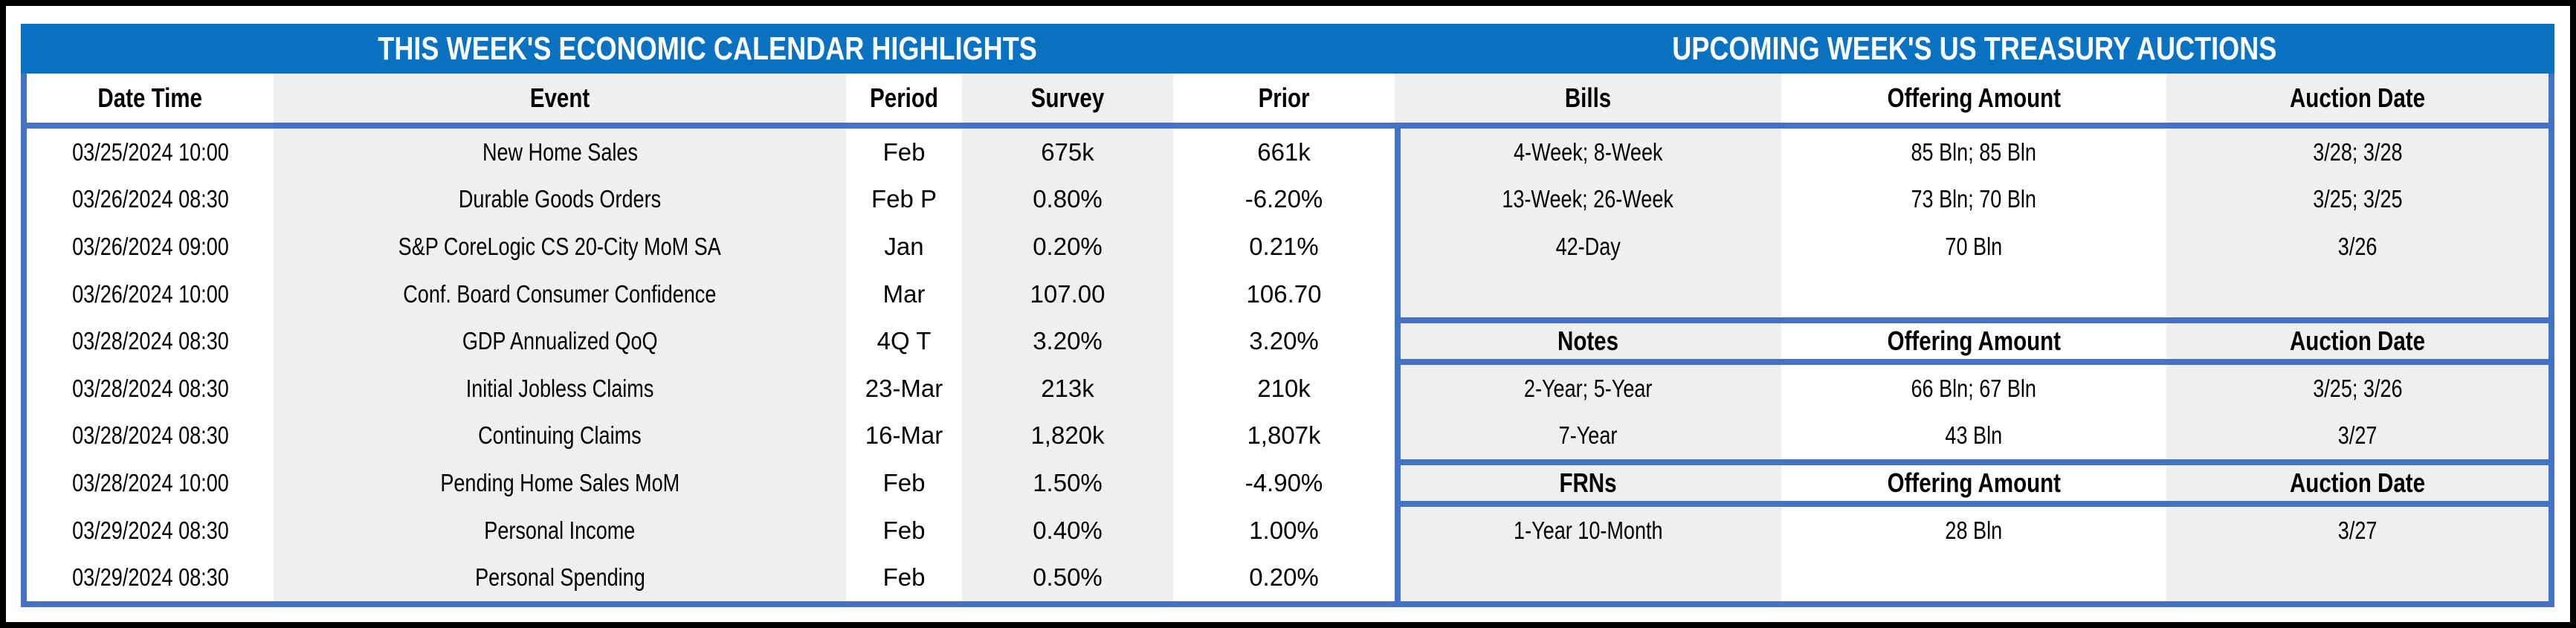 The width and height of the screenshot is (2576, 628). I want to click on event-value: Conf. Board Consumer Confidence, so click(560, 293).